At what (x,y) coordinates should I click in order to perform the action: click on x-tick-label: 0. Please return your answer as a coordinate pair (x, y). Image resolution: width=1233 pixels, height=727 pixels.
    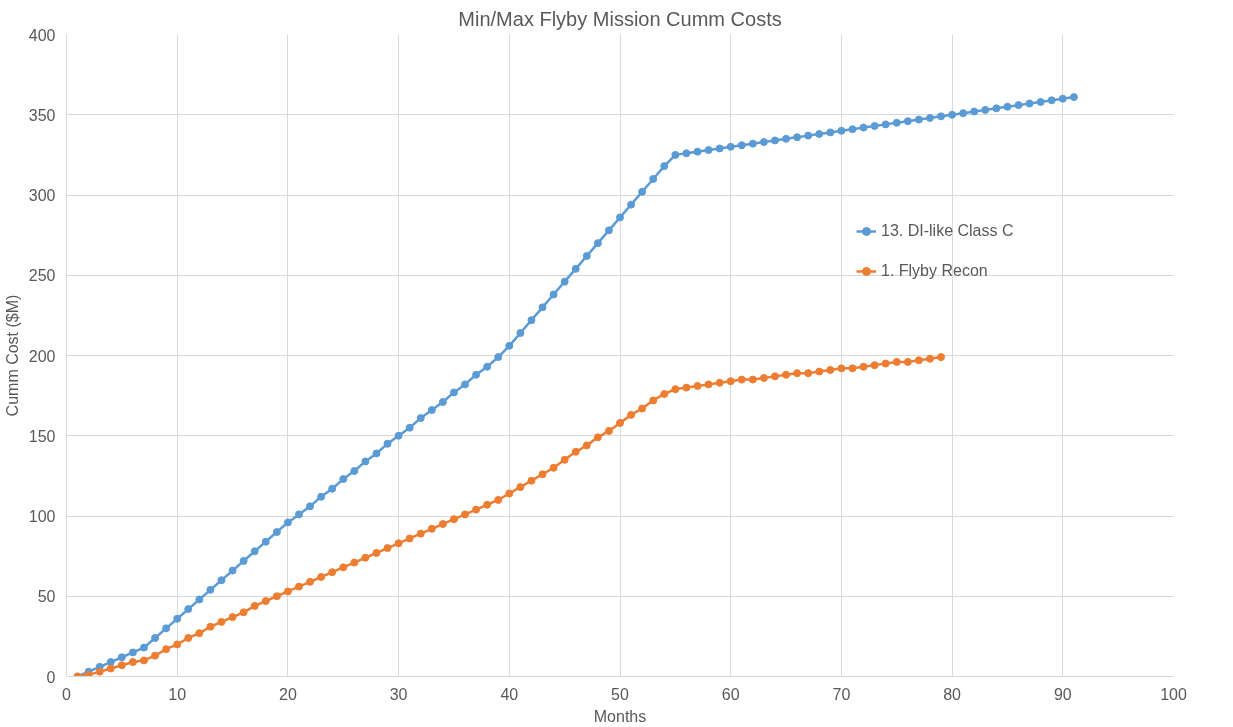
    Looking at the image, I should click on (67, 694).